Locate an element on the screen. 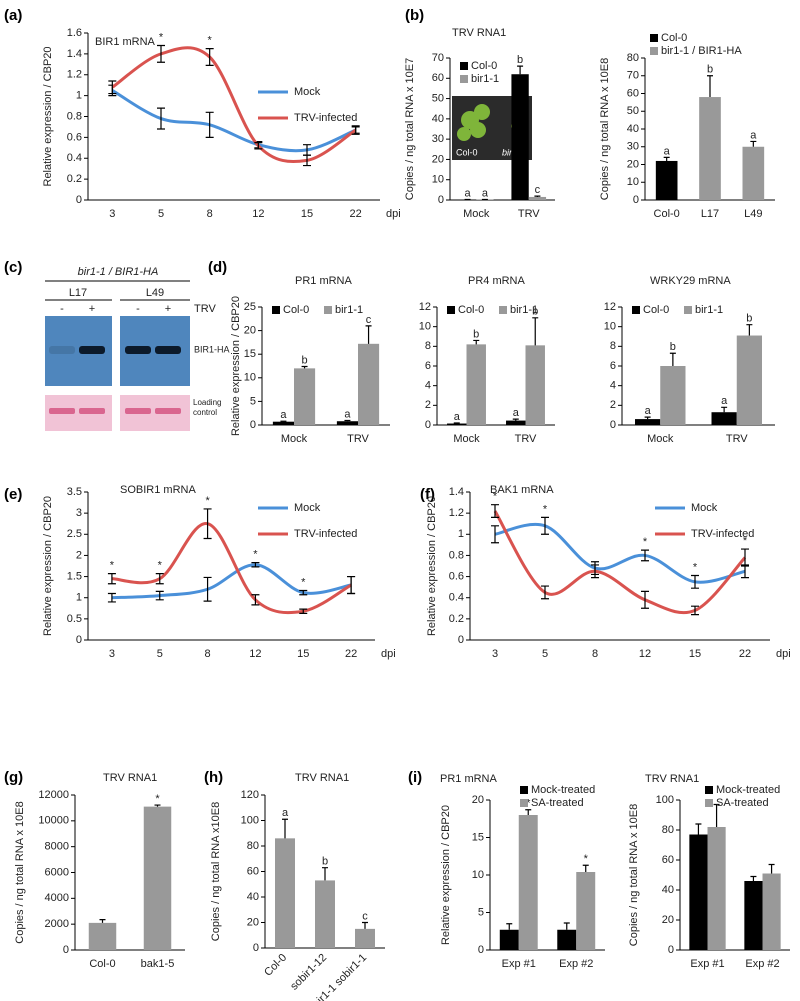 The height and width of the screenshot is (1001, 800). y-tick-label: 8000 is located at coordinates (57, 847).